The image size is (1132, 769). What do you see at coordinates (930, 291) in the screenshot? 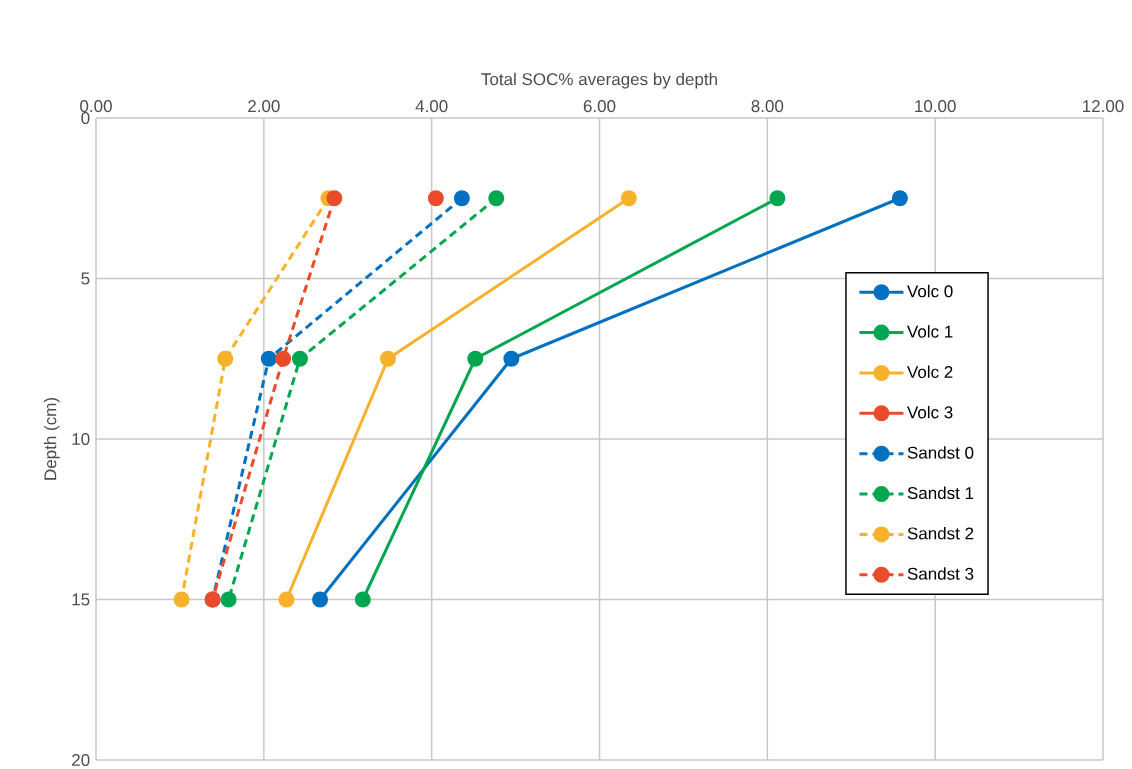
I see `legend-label: Volc 0` at bounding box center [930, 291].